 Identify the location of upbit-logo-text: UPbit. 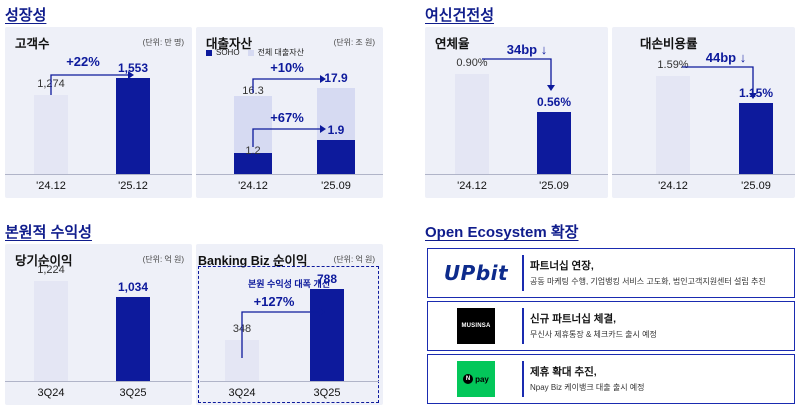
(476, 273).